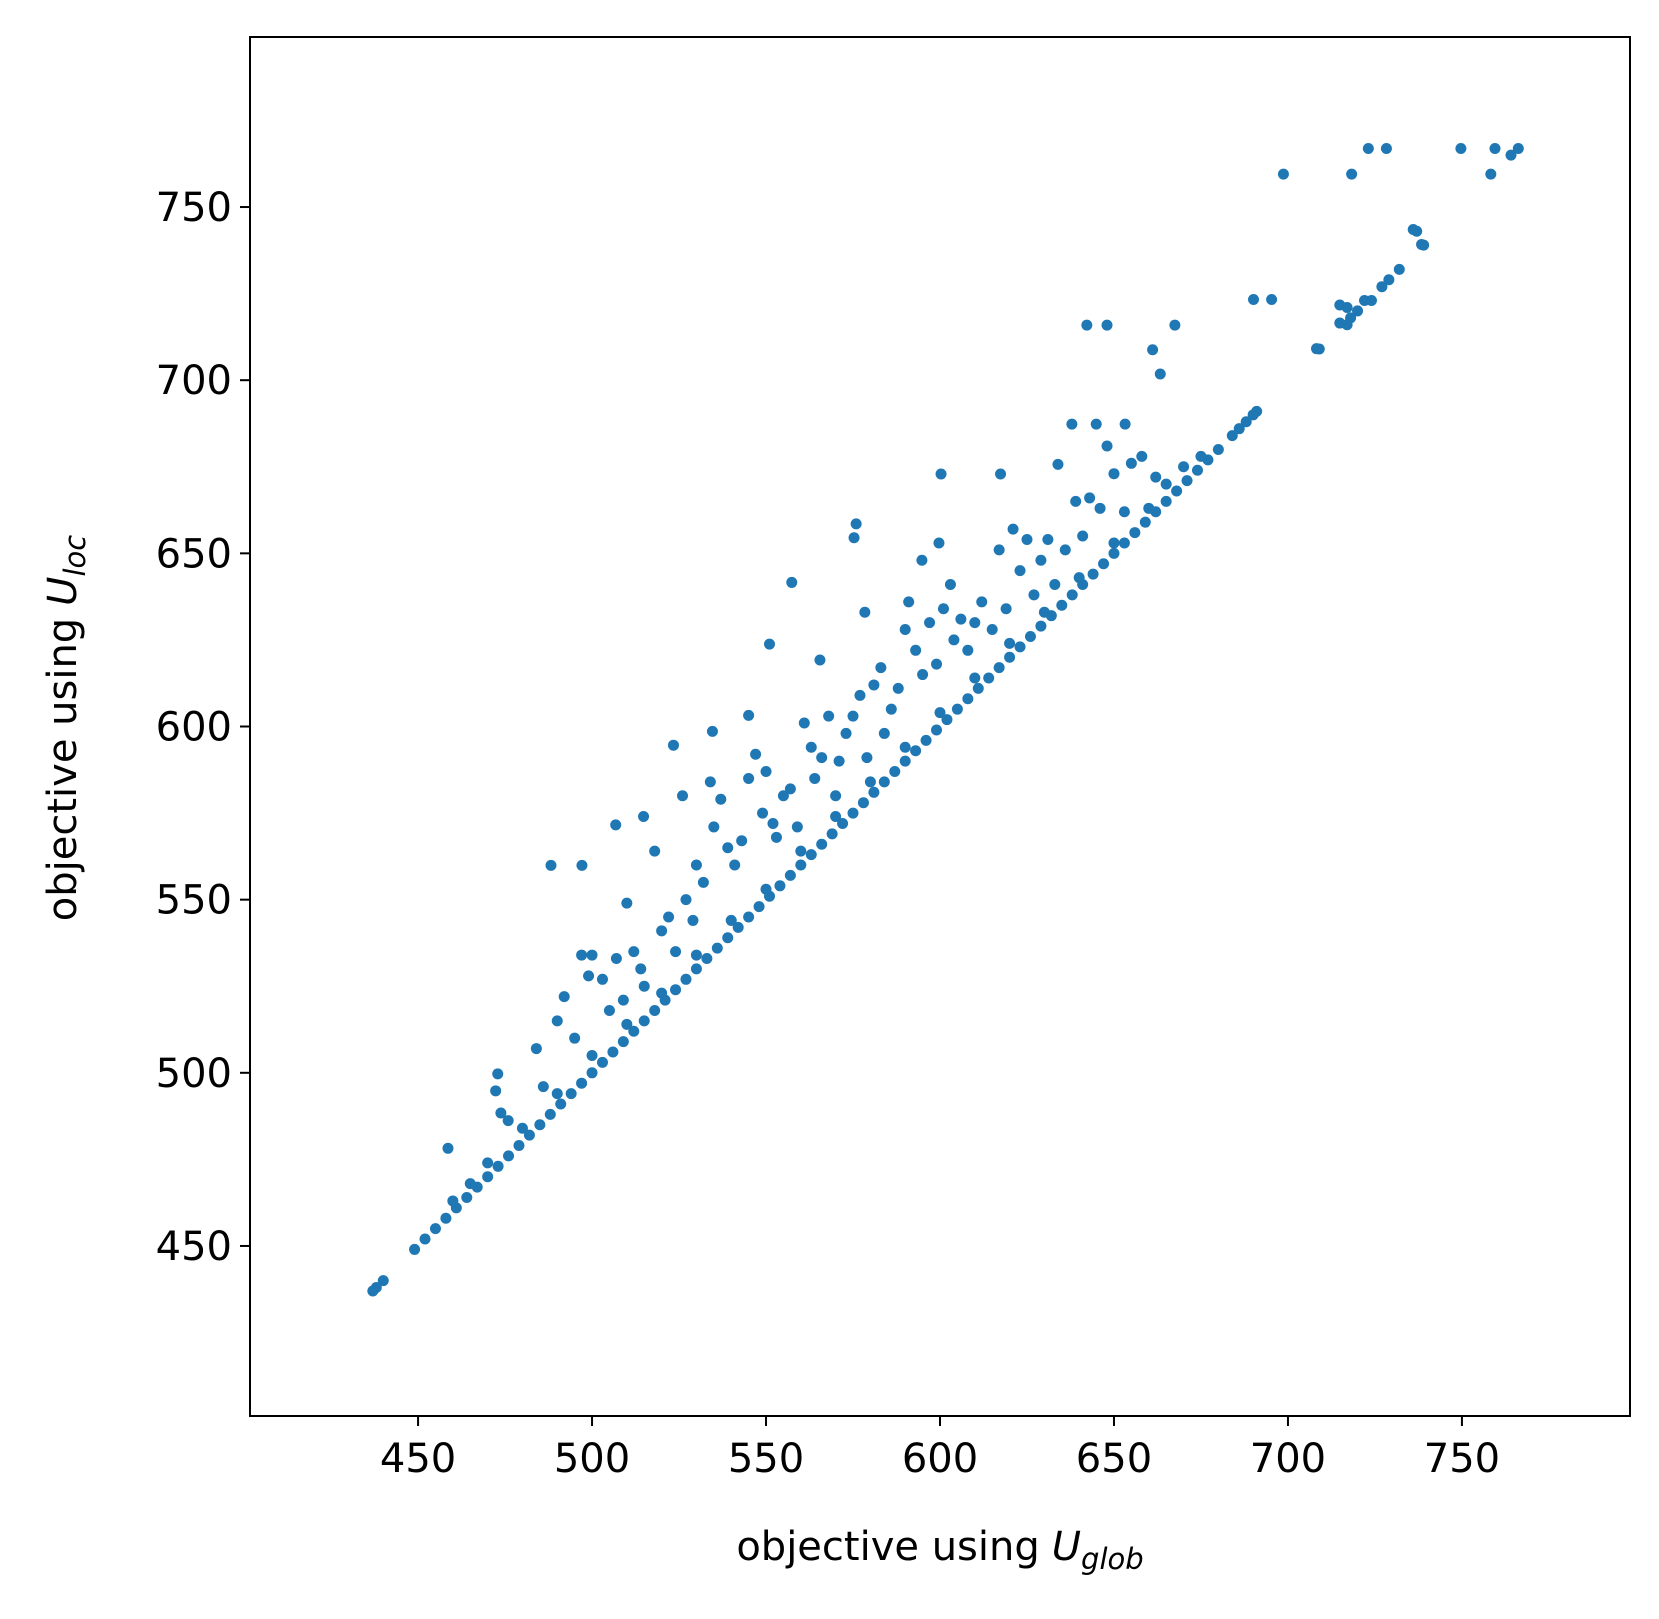 Image resolution: width=1659 pixels, height=1619 pixels. Describe the element at coordinates (1114, 1459) in the screenshot. I see `x-tick-label: 650` at that location.